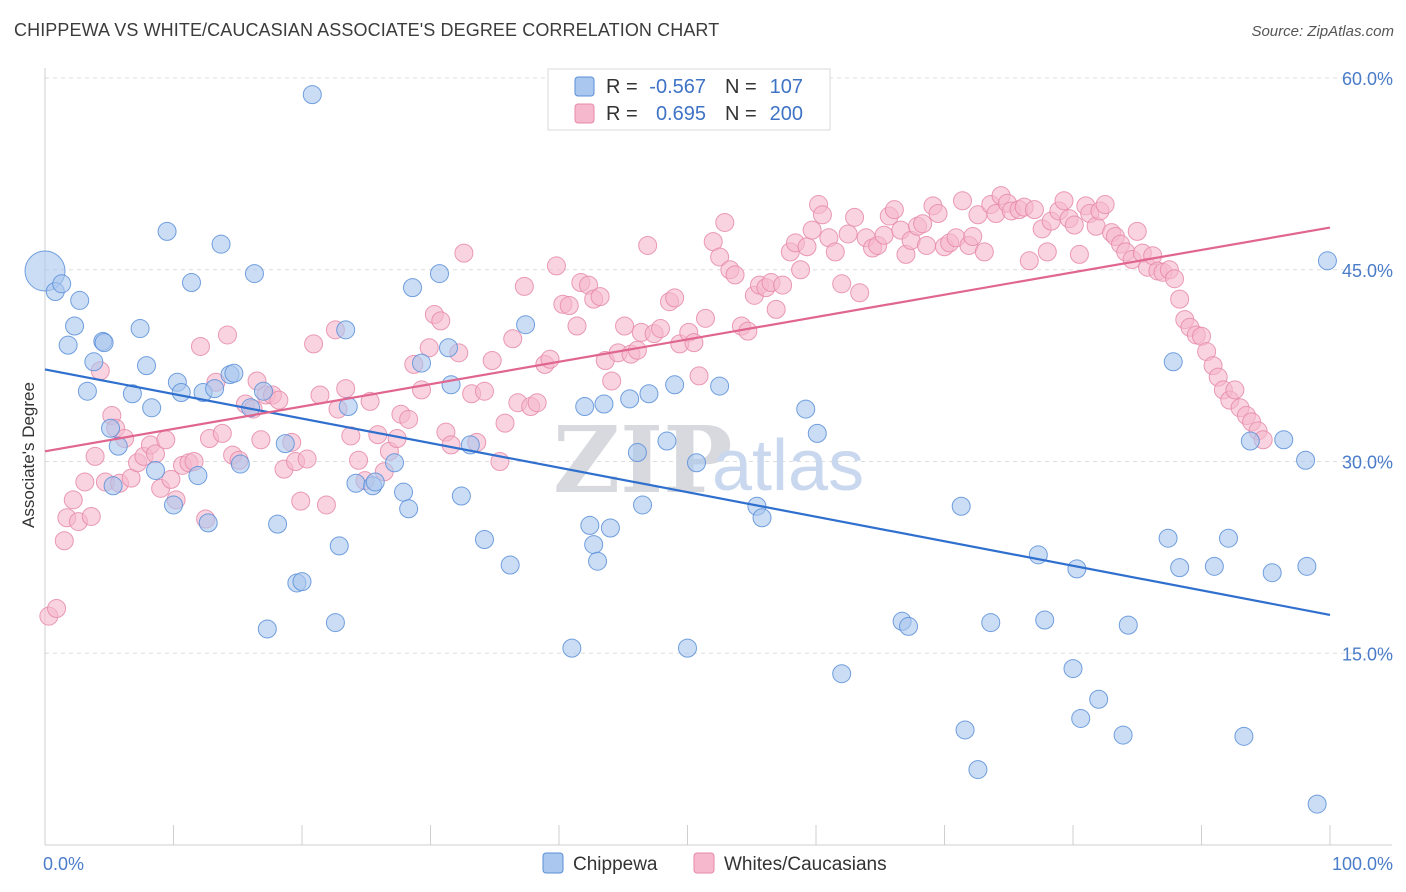 This screenshot has width=1406, height=892. I want to click on x-tick-label-max: 100.0%, so click(1362, 864).